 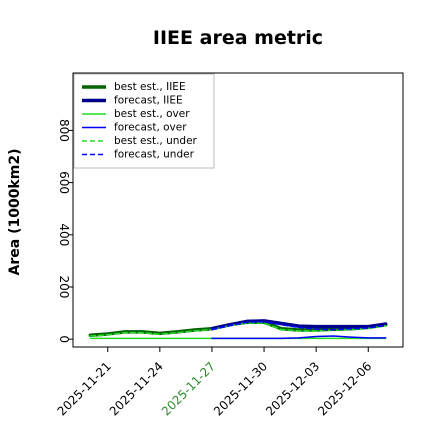 What do you see at coordinates (64, 339) in the screenshot?
I see `y-tick-label: 0` at bounding box center [64, 339].